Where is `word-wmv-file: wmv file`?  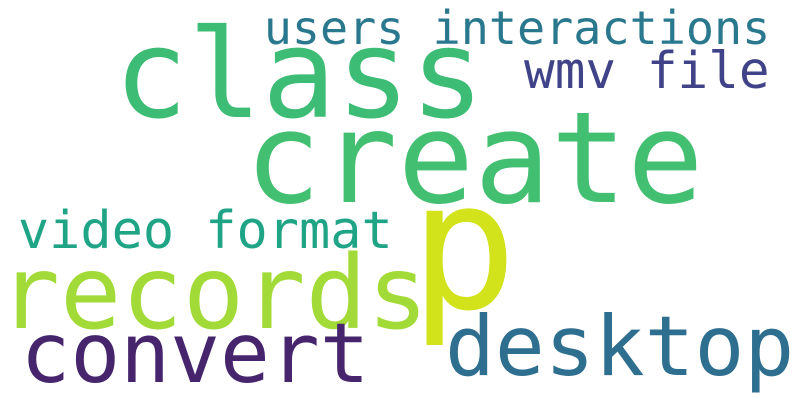 word-wmv-file: wmv file is located at coordinates (647, 71).